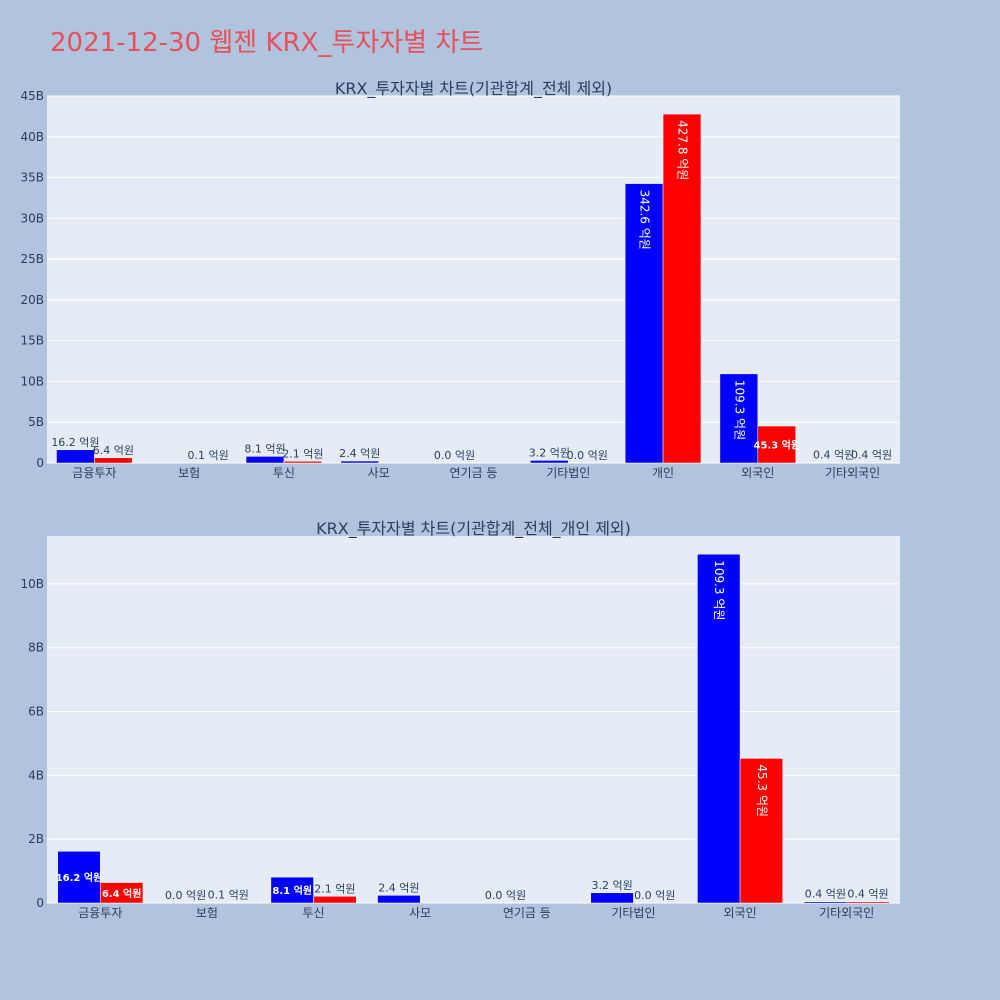 The width and height of the screenshot is (1000, 1000). Describe the element at coordinates (645, 220) in the screenshot. I see `data-label: 342.6 억원` at that location.